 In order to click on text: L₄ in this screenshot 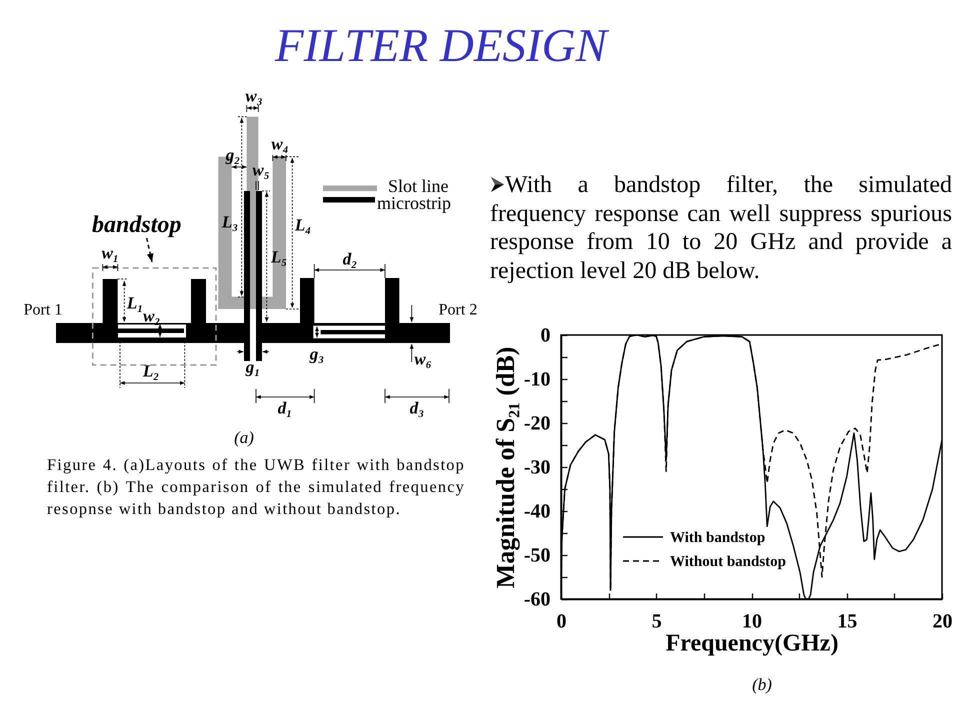, I will do `click(303, 225)`.